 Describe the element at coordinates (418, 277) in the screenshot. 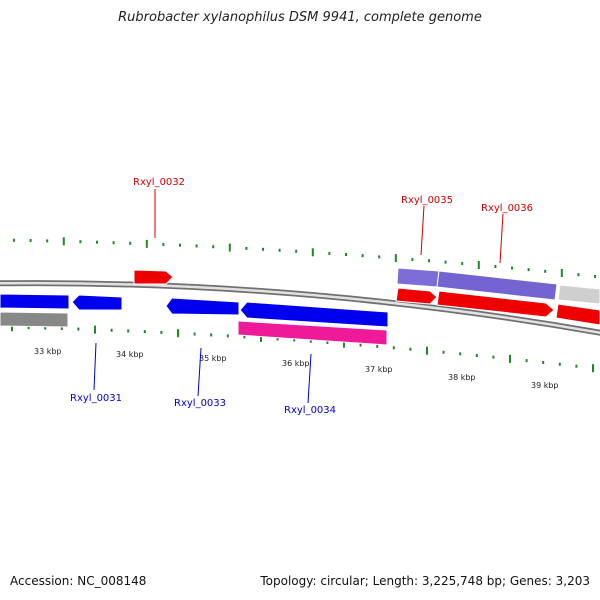

I see `gene-purple-forward-a` at that location.